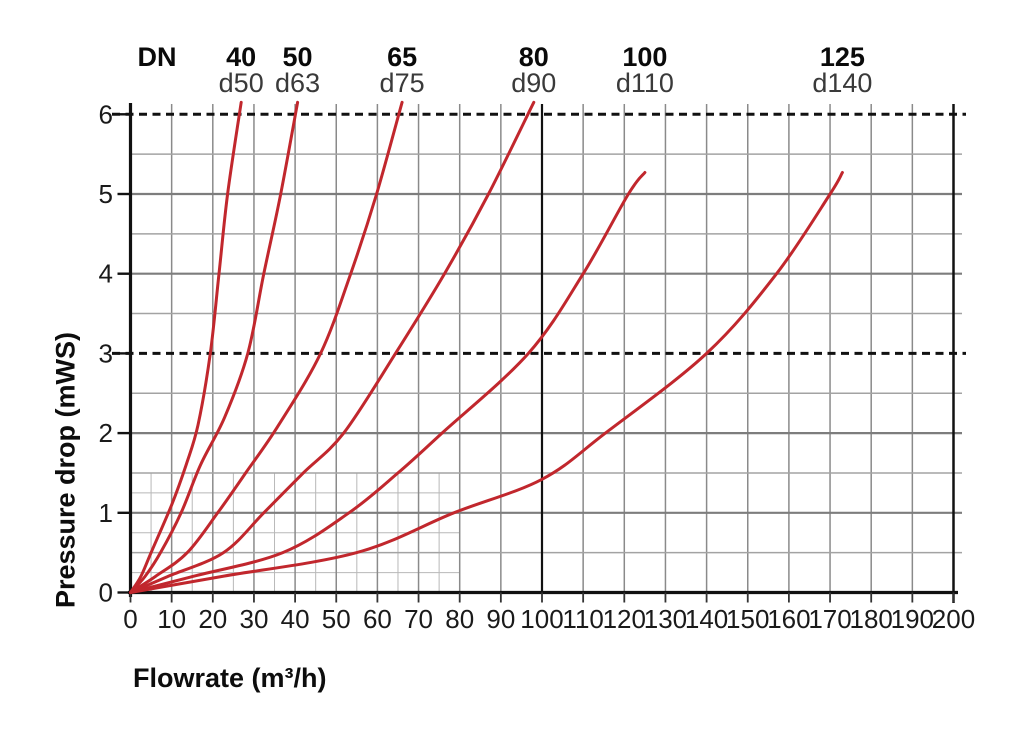 This screenshot has height=731, width=1024. Describe the element at coordinates (842, 83) in the screenshot. I see `pipe-diameter-label: d140` at that location.